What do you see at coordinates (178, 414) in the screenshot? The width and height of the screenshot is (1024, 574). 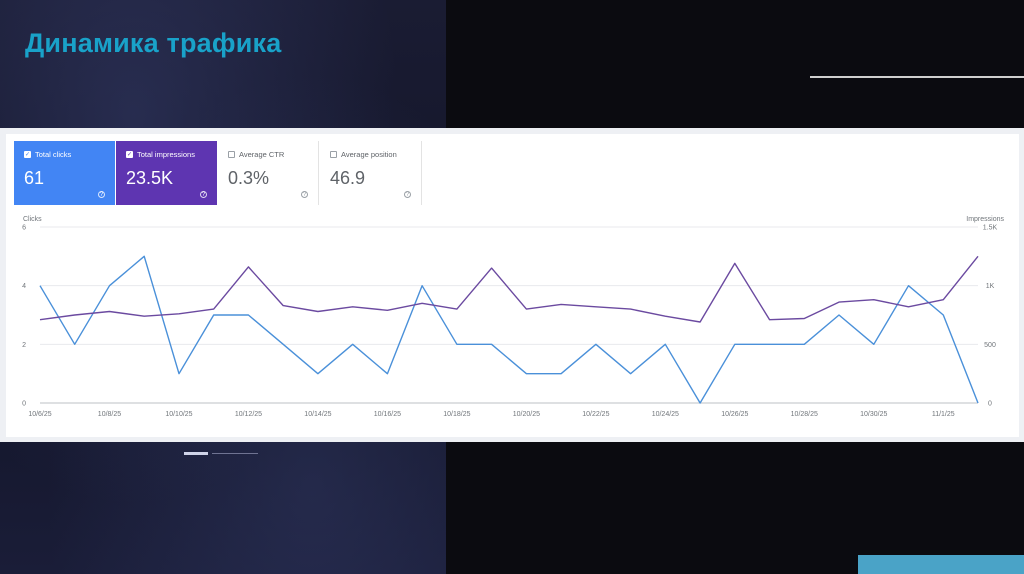 I see `x-tick-label: 10/10/25` at bounding box center [178, 414].